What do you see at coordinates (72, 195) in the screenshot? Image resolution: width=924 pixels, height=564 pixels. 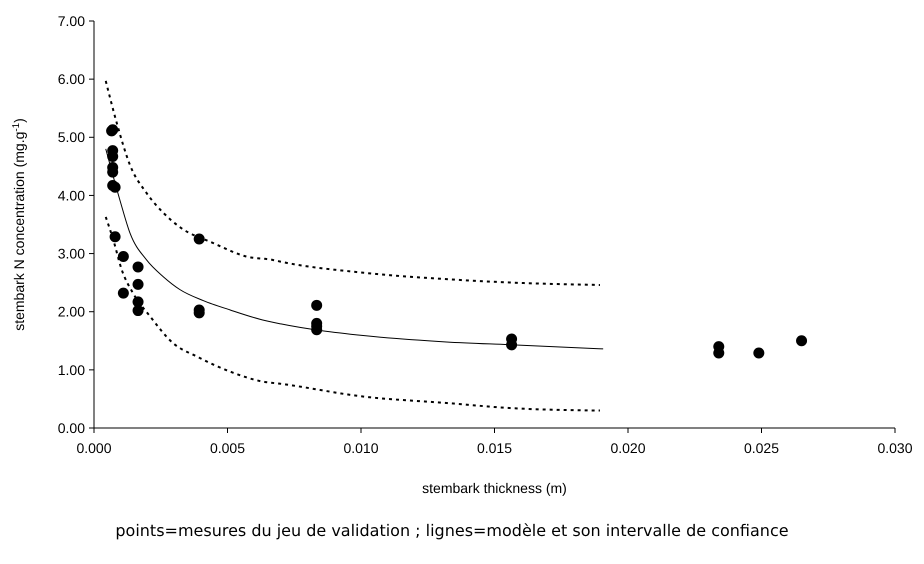 I see `y-tick-label: 4.00` at bounding box center [72, 195].